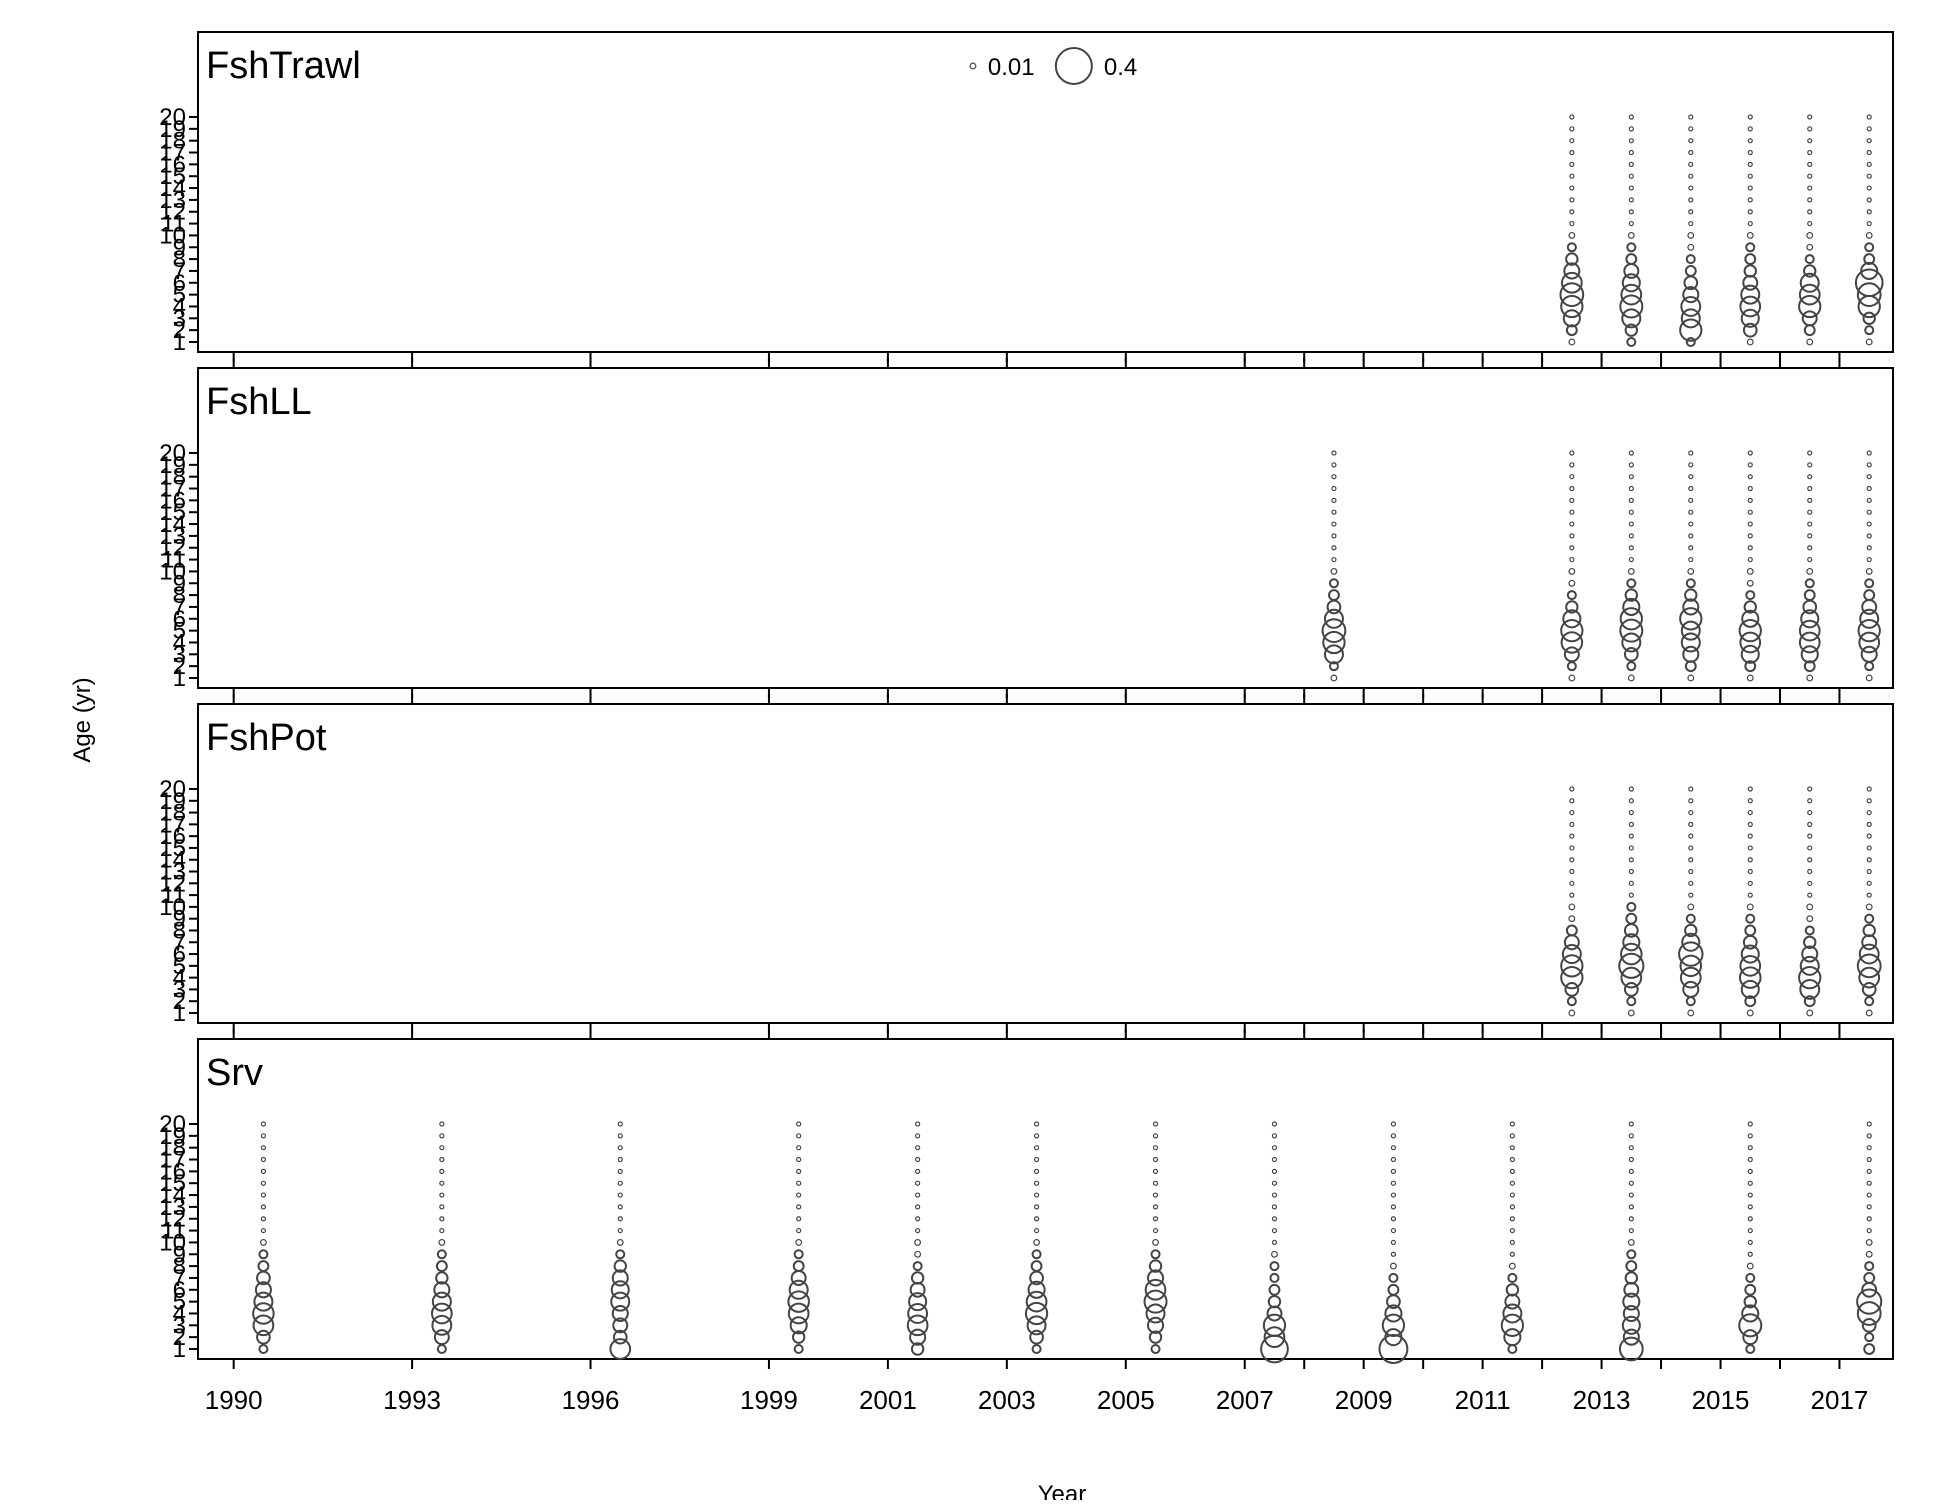  I want to click on y-tick-label: 4, so click(179, 306).